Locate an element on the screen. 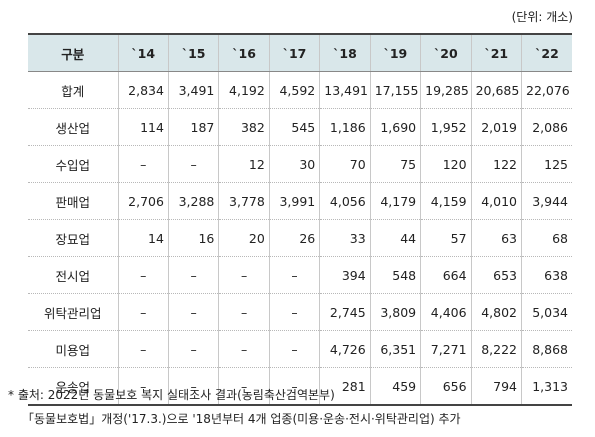 This screenshot has width=595, height=437. column-header: `22 is located at coordinates (546, 52).